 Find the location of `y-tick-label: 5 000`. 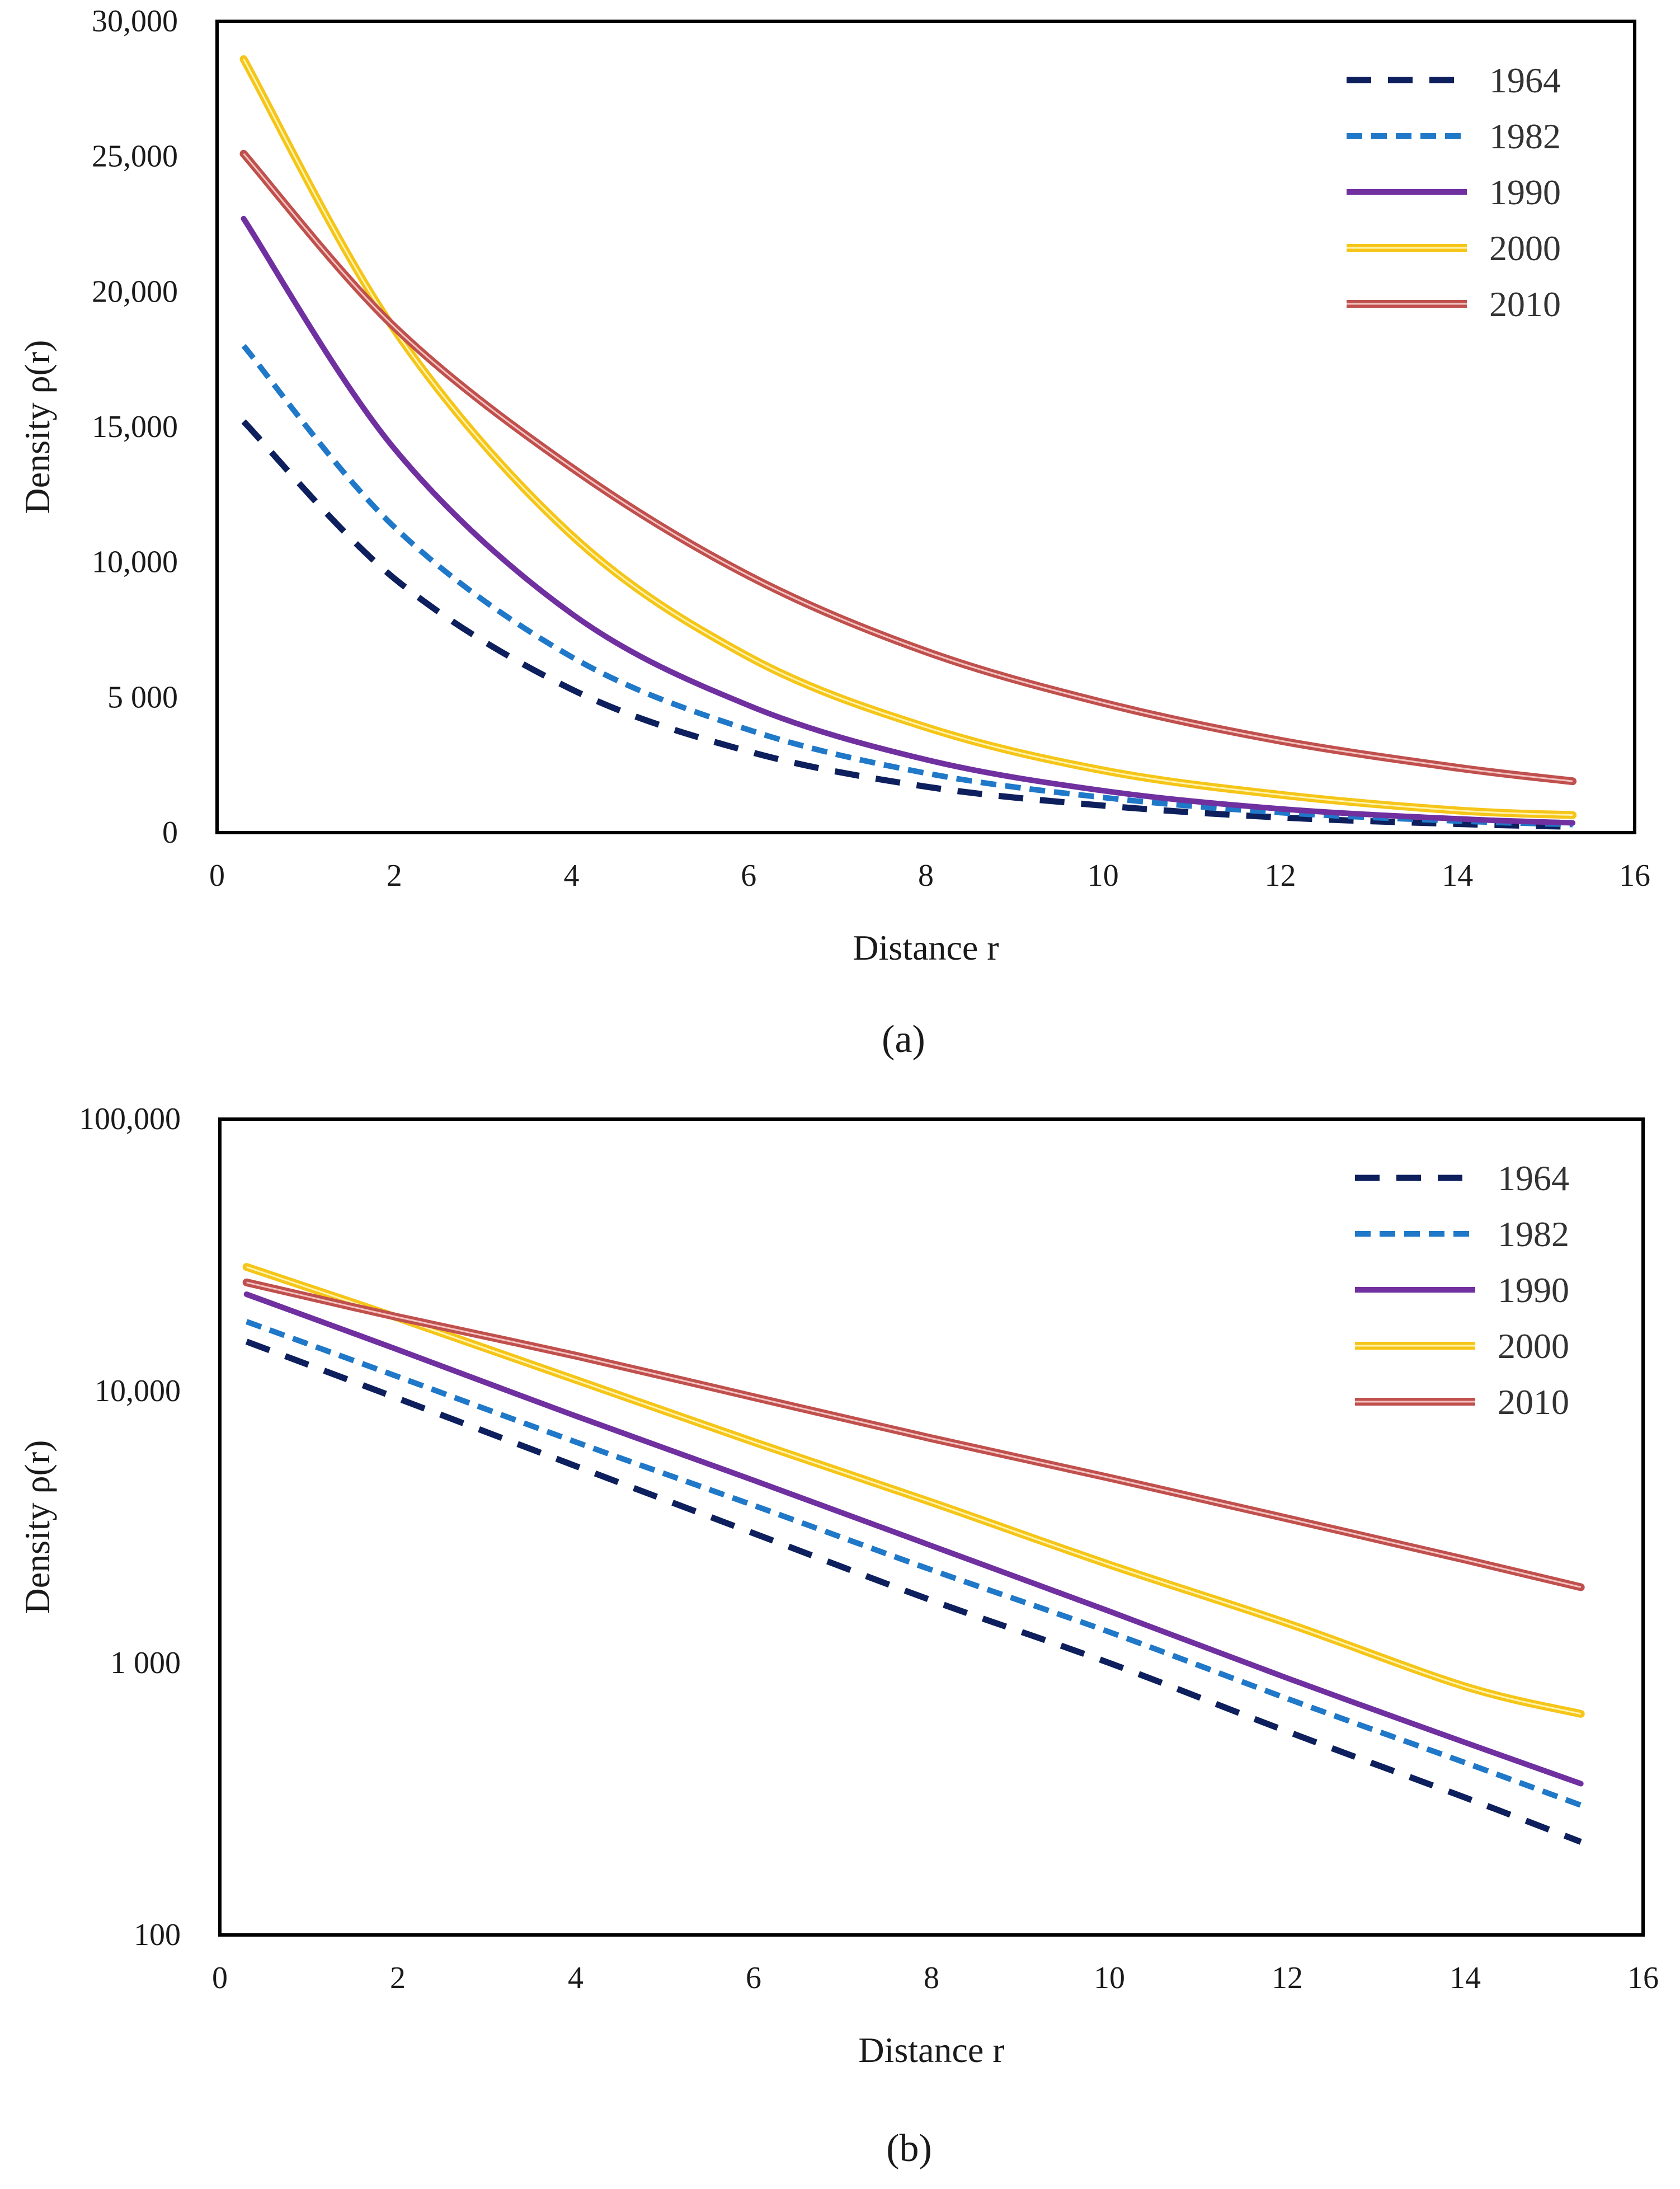

y-tick-label: 5 000 is located at coordinates (142, 698).